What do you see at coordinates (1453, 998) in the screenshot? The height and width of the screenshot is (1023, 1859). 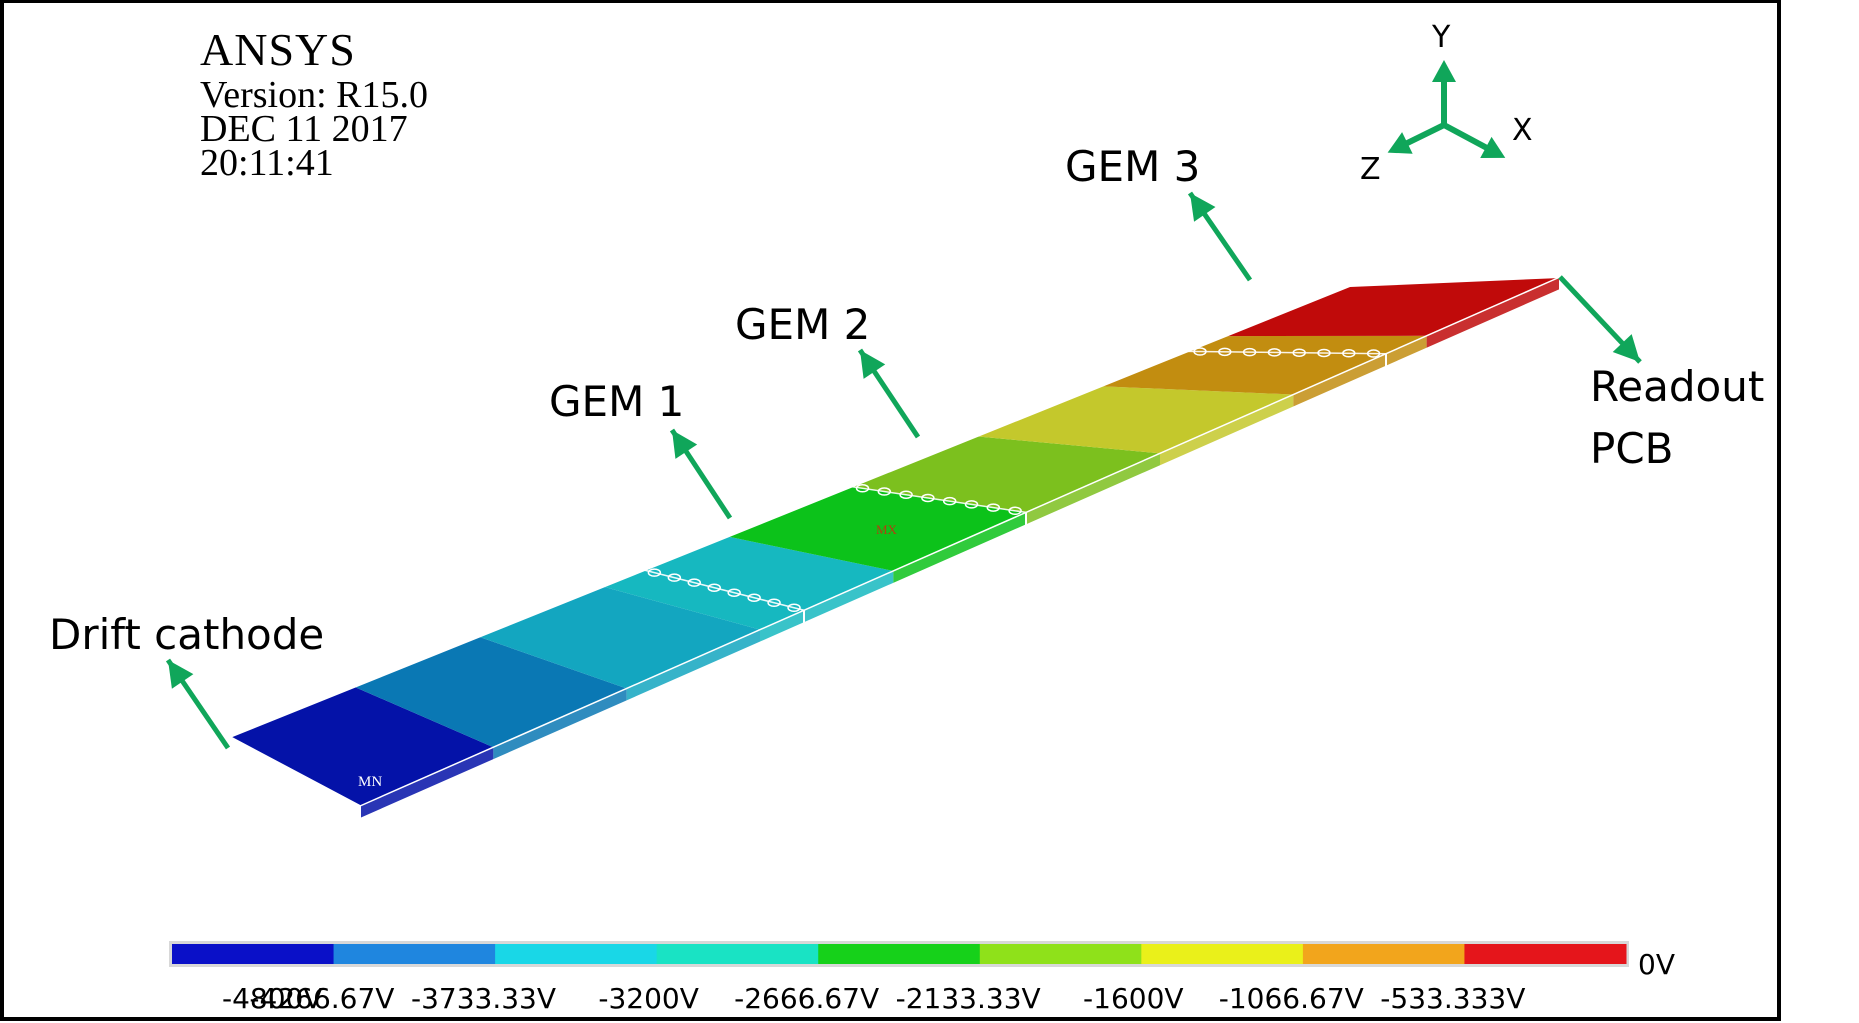 I see `legend-tick-label: -533.333V` at bounding box center [1453, 998].